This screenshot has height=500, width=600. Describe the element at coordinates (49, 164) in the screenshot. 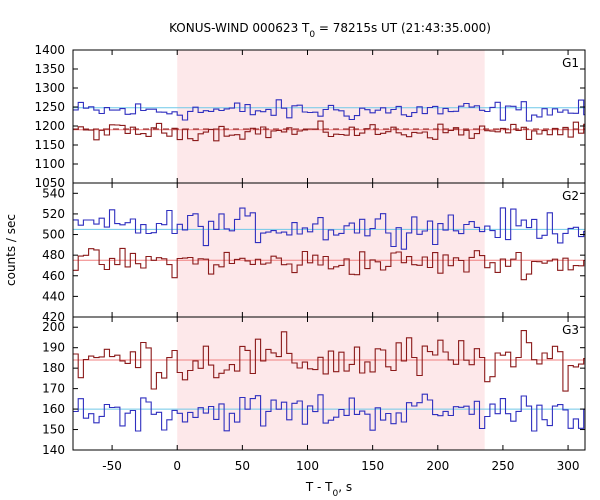

I see `y-tick-label-g1: 1100` at that location.